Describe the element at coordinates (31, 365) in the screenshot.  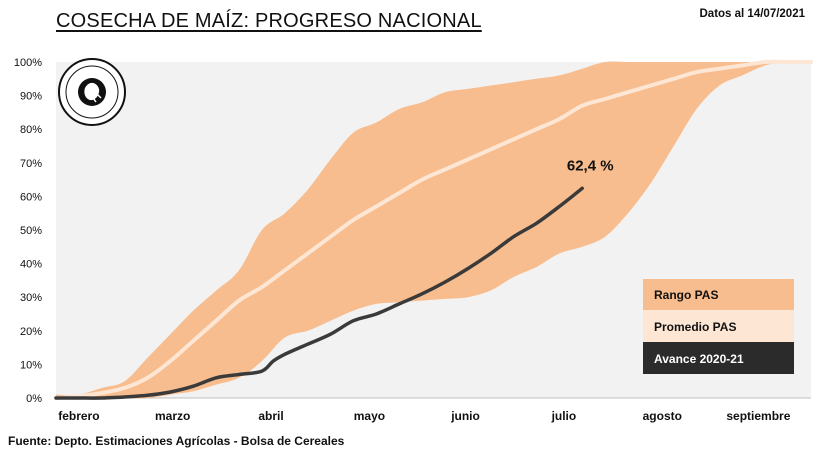
I see `y-tick-label: 10%` at that location.